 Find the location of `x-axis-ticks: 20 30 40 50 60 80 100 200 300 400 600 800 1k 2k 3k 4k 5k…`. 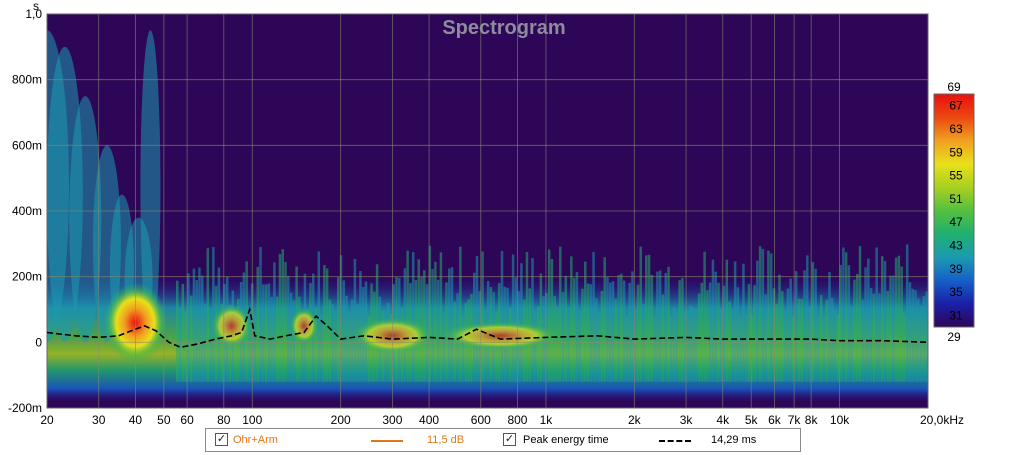

x-axis-ticks: 20 30 40 50 60 80 100 200 300 400 600 800 1k 2k 3k 4k 5k… is located at coordinates (502, 420).